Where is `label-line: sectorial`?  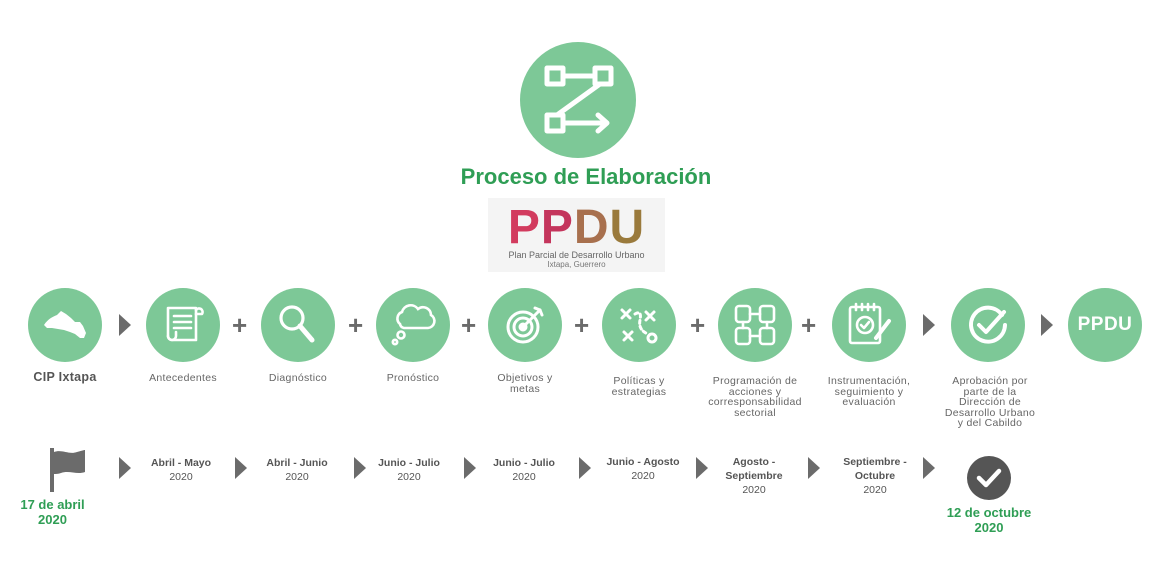 label-line: sectorial is located at coordinates (755, 412).